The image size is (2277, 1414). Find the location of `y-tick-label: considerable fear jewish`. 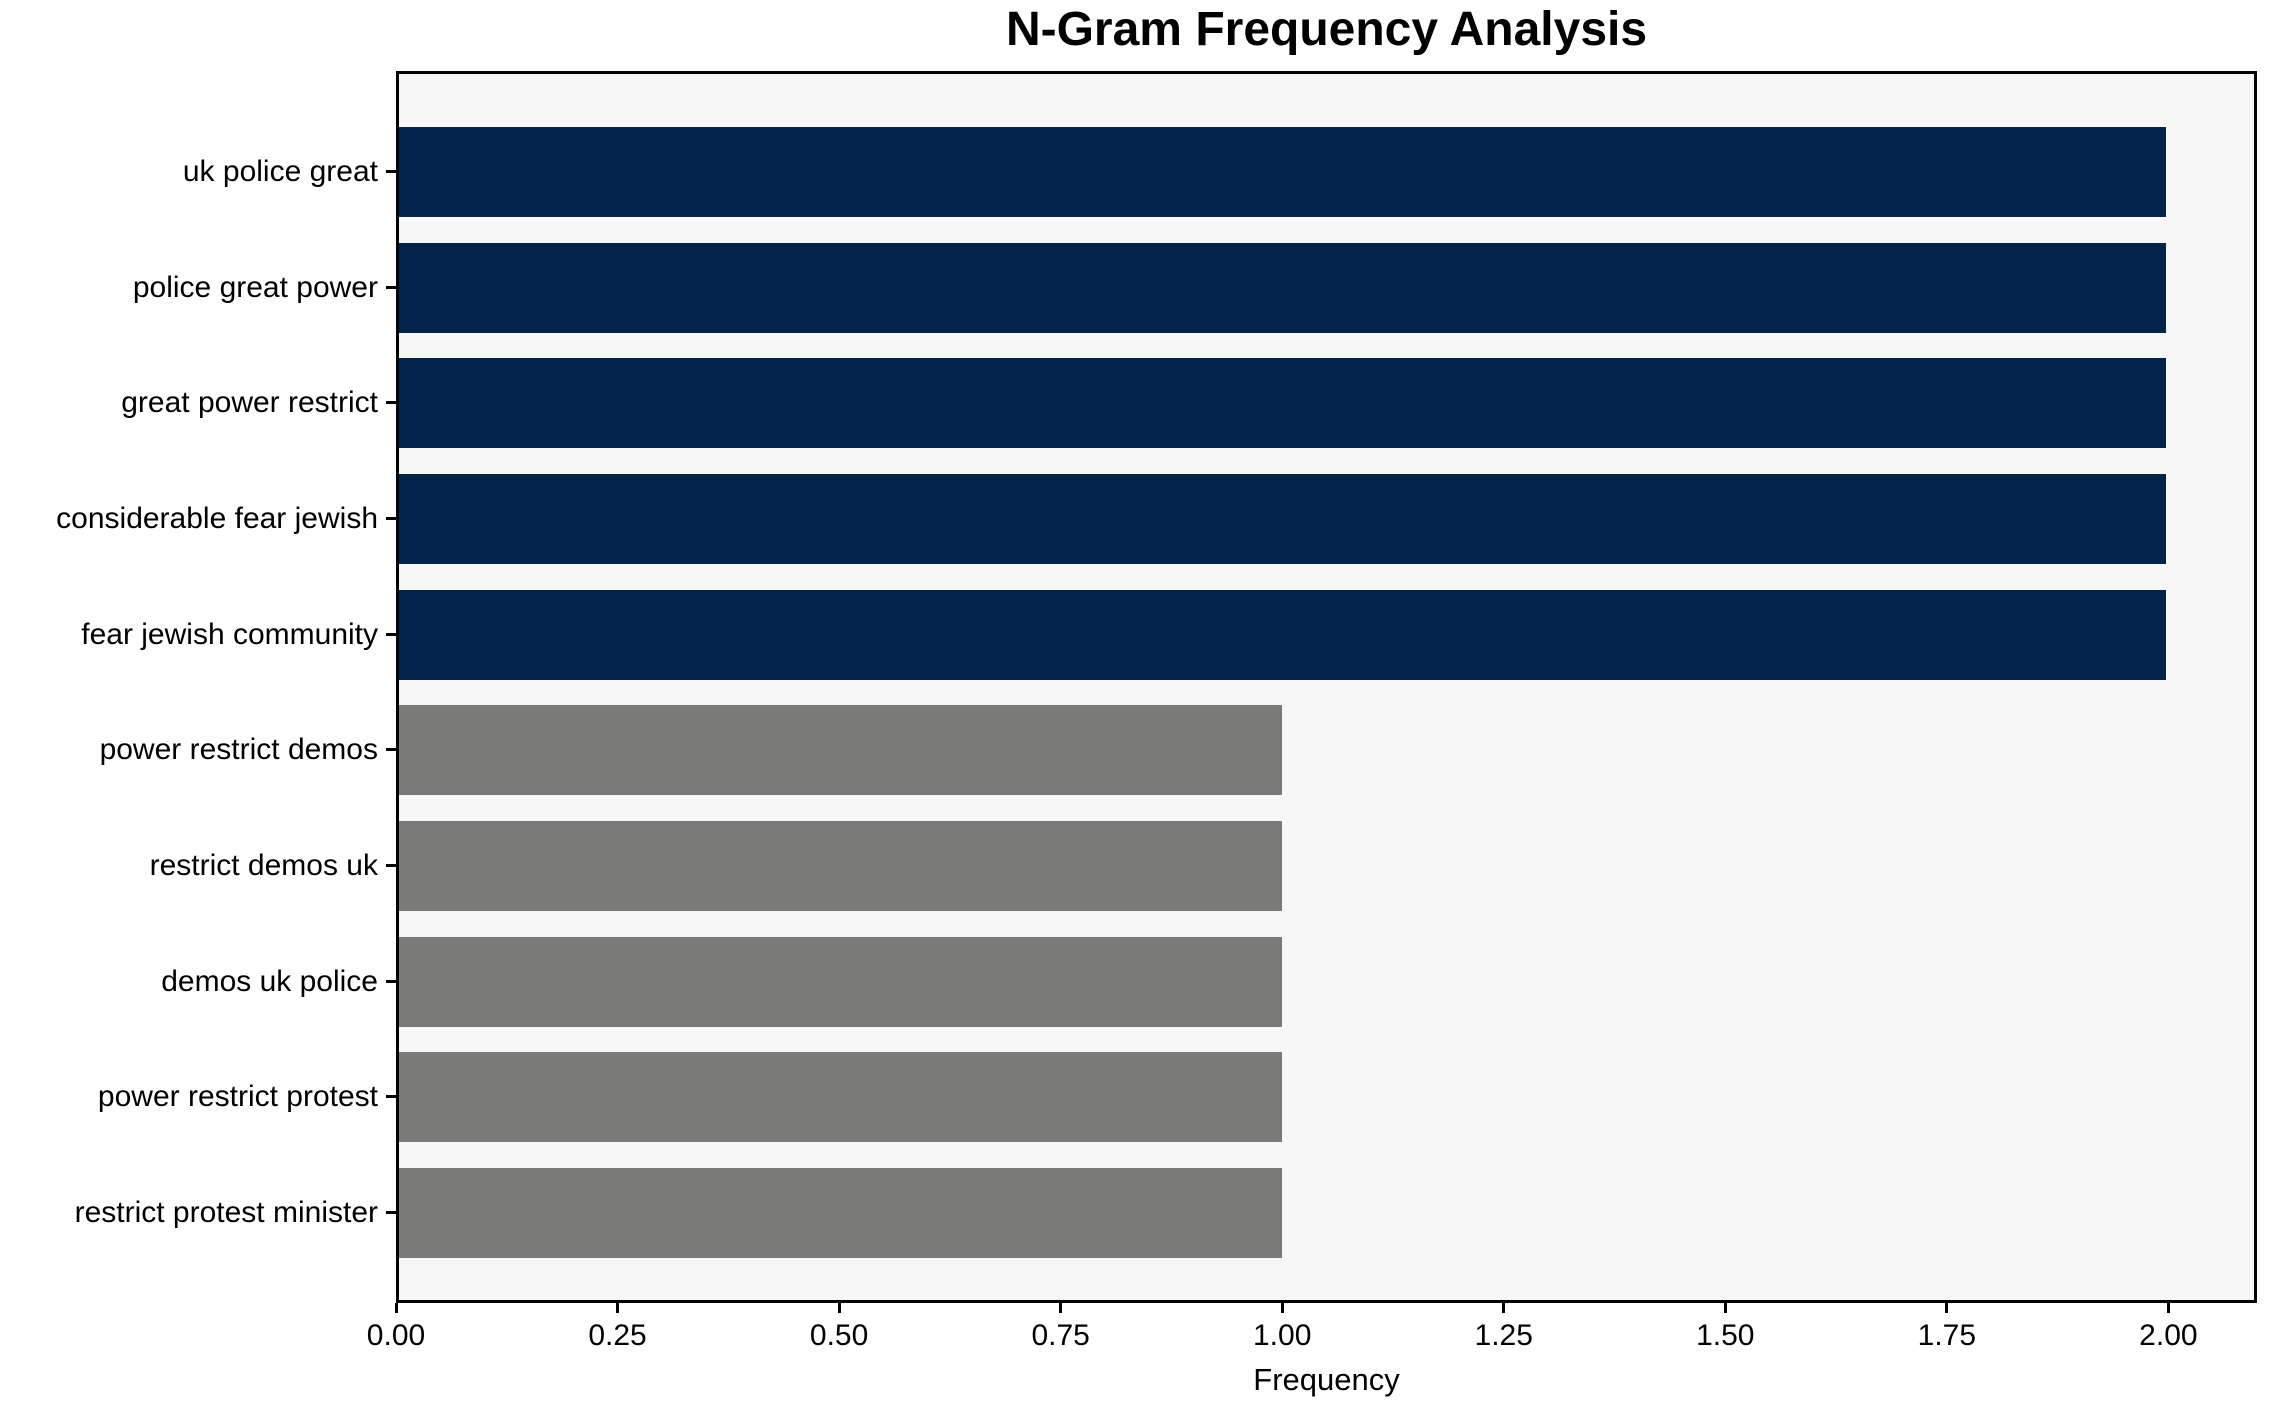

y-tick-label: considerable fear jewish is located at coordinates (217, 518).